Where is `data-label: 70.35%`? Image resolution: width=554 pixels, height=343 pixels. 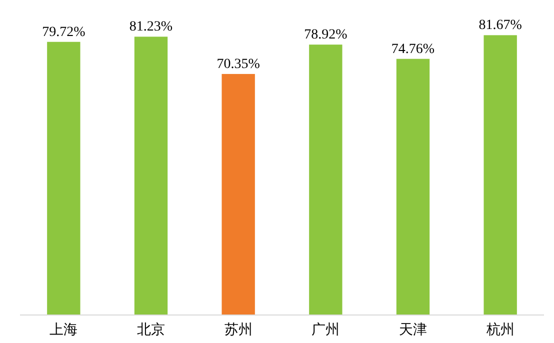 data-label: 70.35% is located at coordinates (238, 64).